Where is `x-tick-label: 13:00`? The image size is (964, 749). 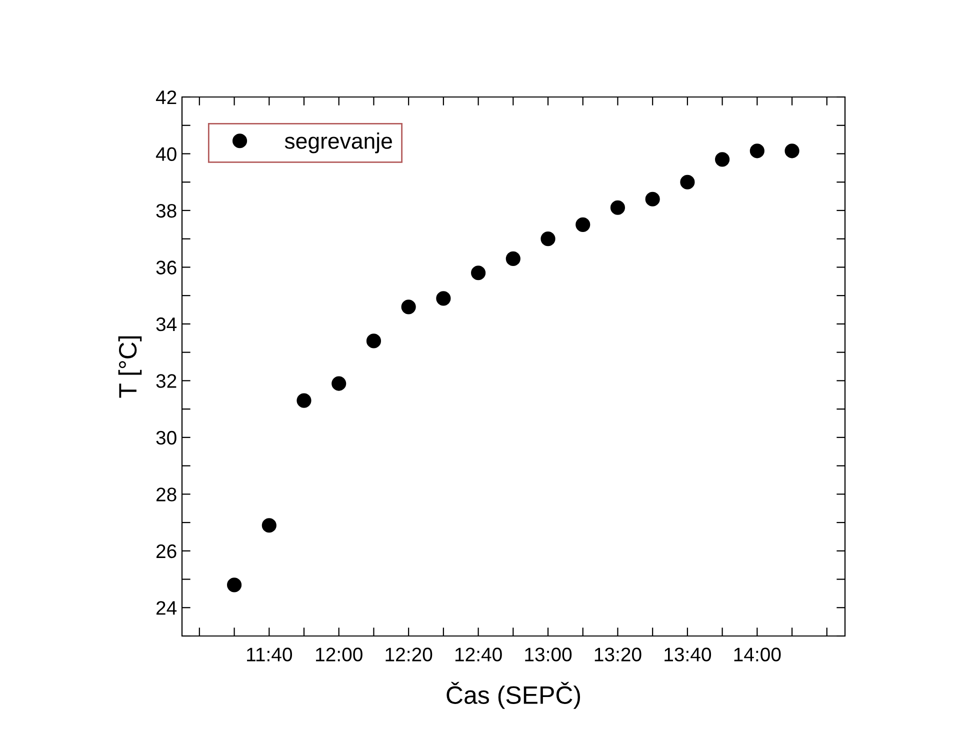
x-tick-label: 13:00 is located at coordinates (548, 655).